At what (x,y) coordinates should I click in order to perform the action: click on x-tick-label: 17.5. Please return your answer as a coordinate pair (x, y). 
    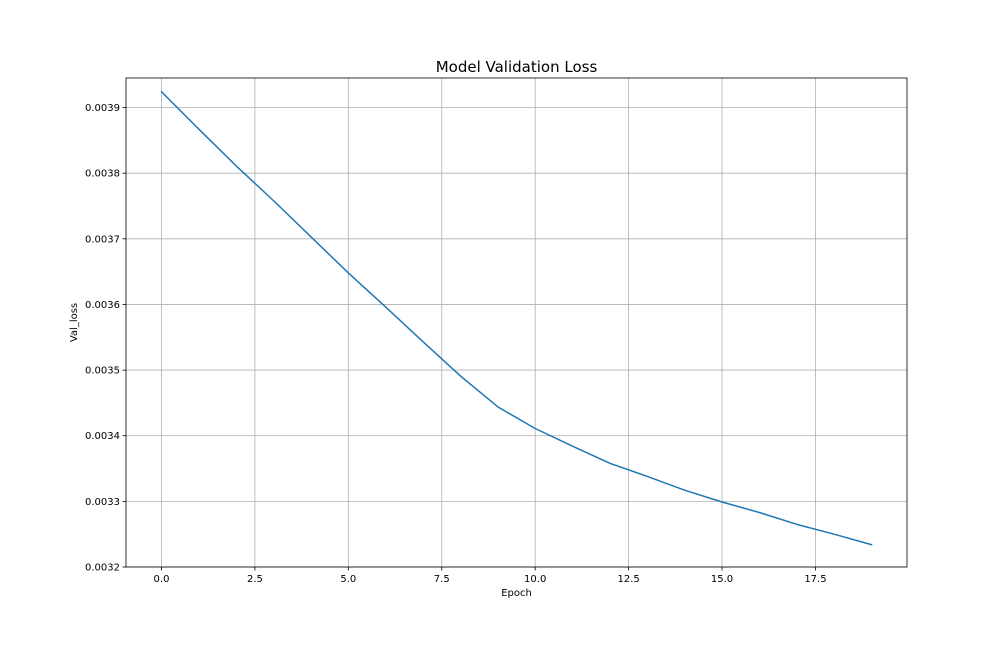
    Looking at the image, I should click on (815, 579).